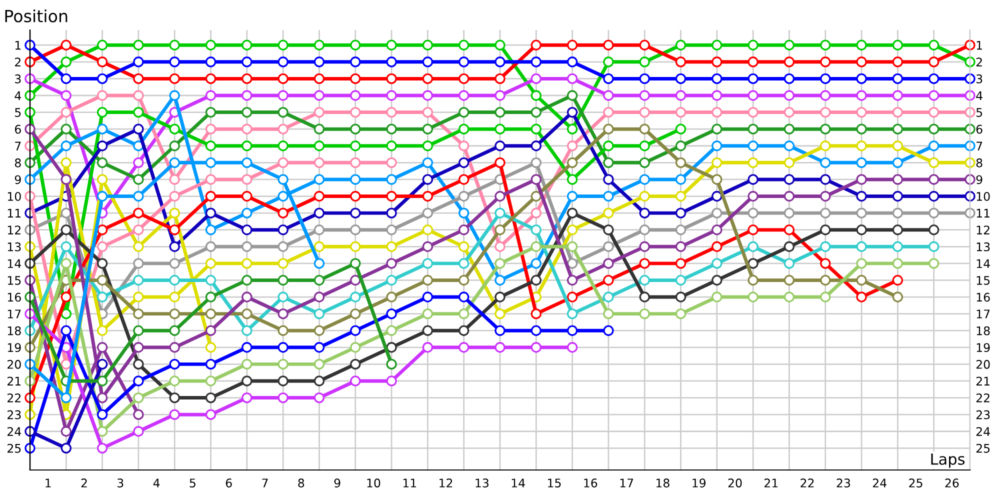  I want to click on x-tick-label: 25, so click(915, 483).